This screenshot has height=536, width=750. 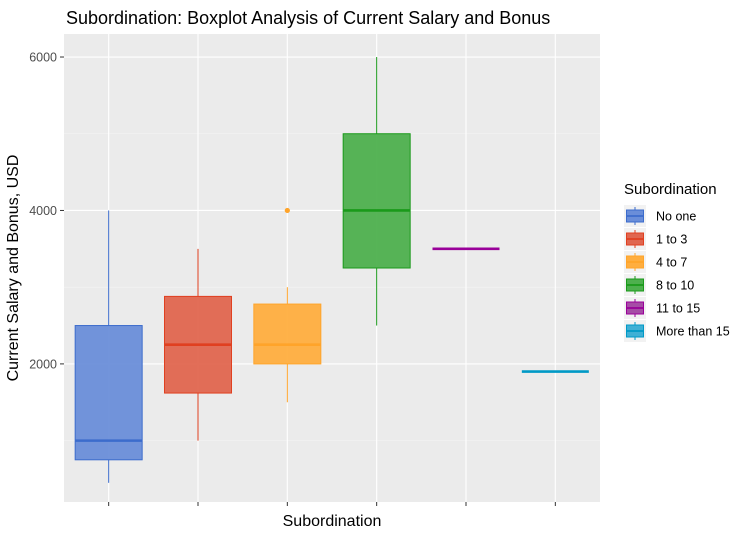 I want to click on legend-title: Subordination, so click(x=670, y=189).